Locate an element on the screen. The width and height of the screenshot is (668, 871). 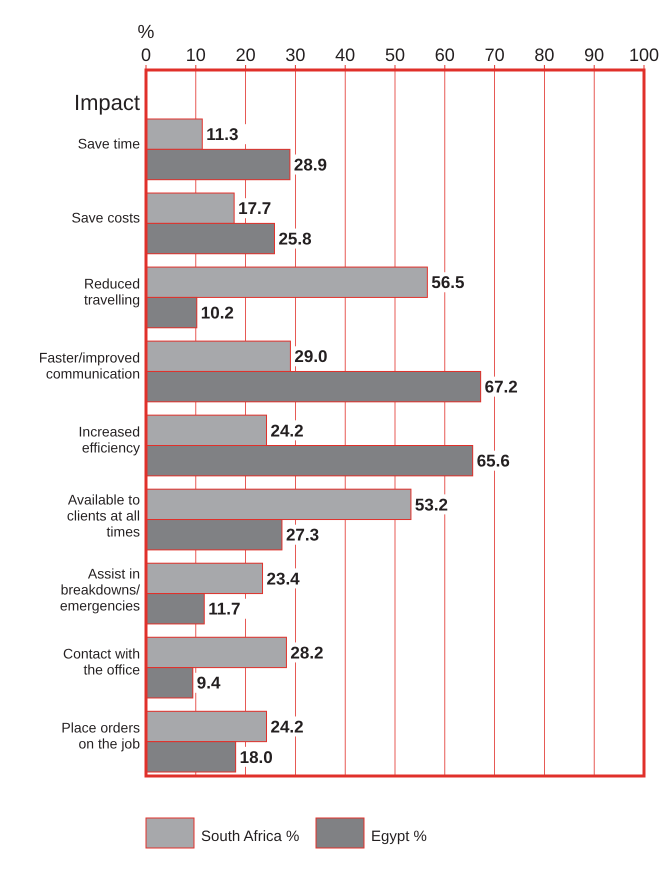
x-tick-label: 0 is located at coordinates (146, 55).